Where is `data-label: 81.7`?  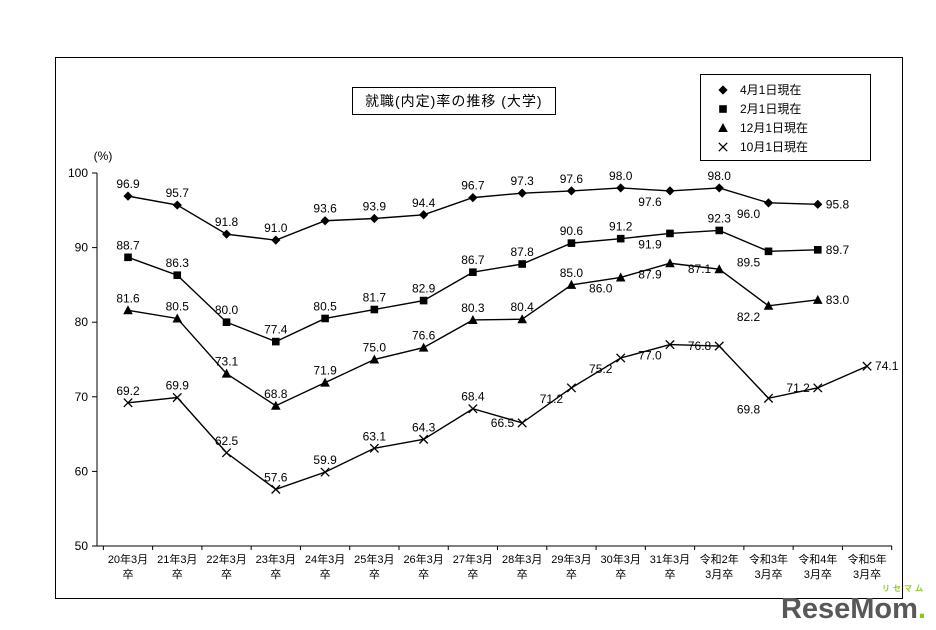 data-label: 81.7 is located at coordinates (375, 298).